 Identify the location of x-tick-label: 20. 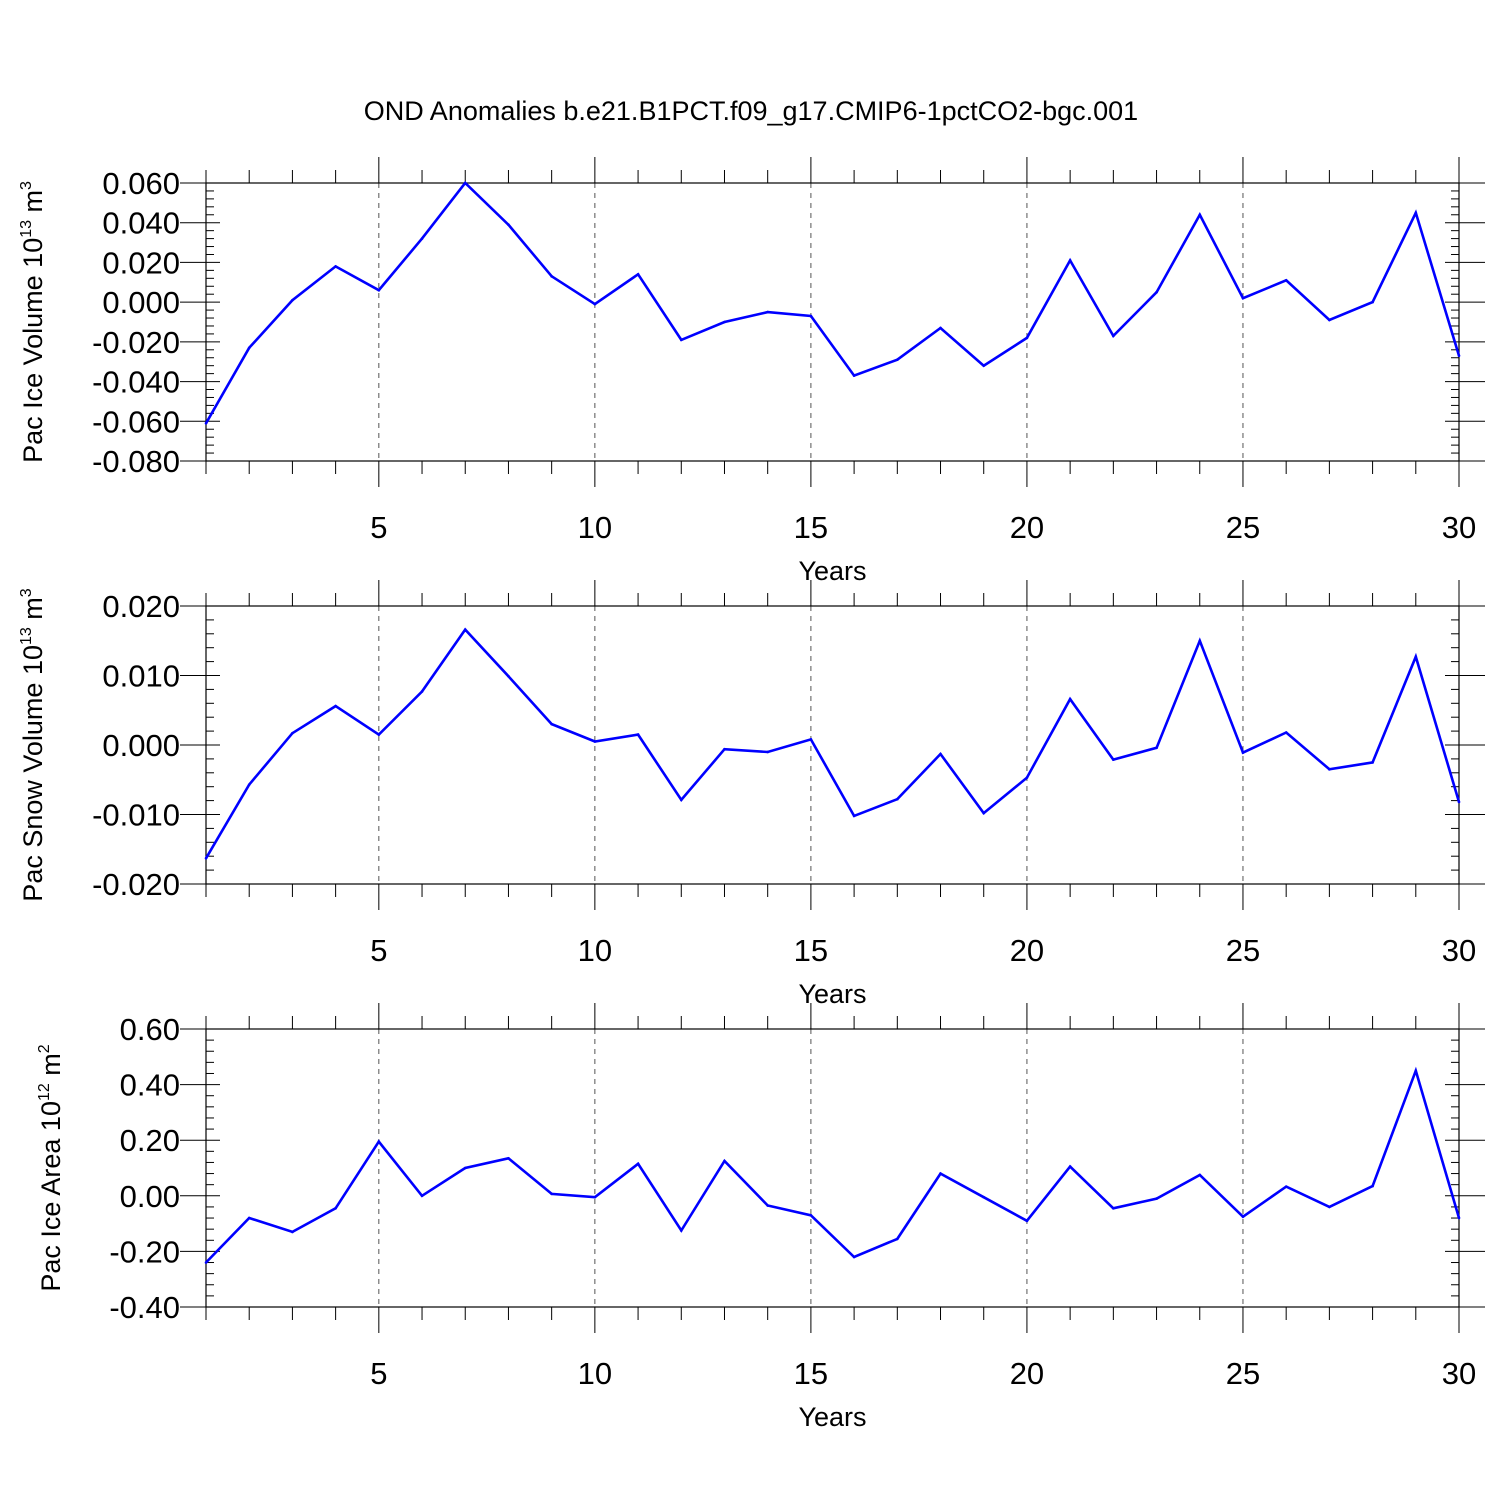
(1027, 950).